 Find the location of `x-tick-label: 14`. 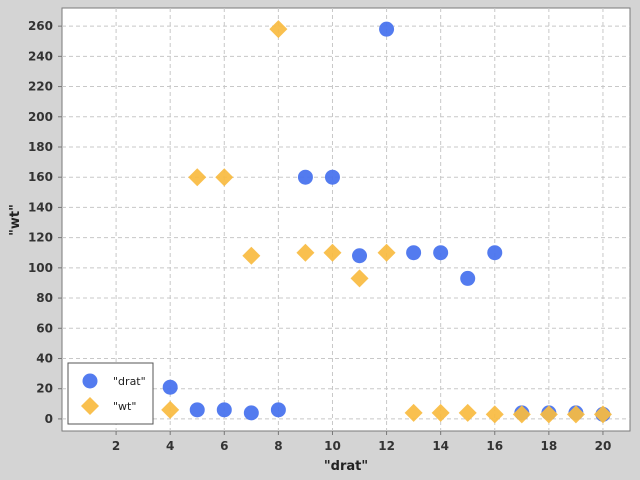

x-tick-label: 14 is located at coordinates (440, 446).